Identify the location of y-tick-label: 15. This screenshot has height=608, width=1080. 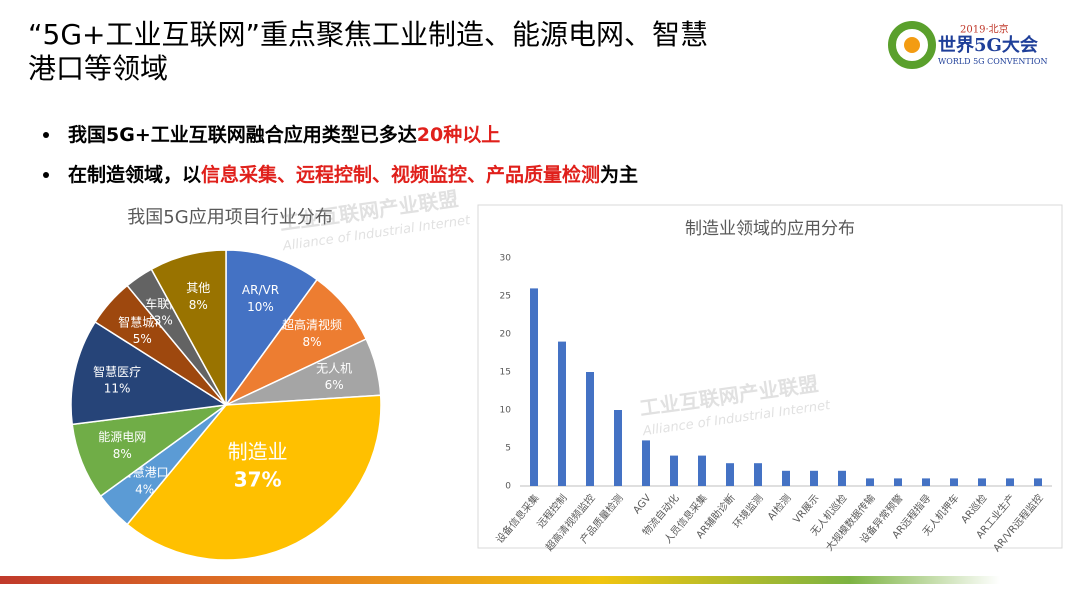
(505, 373).